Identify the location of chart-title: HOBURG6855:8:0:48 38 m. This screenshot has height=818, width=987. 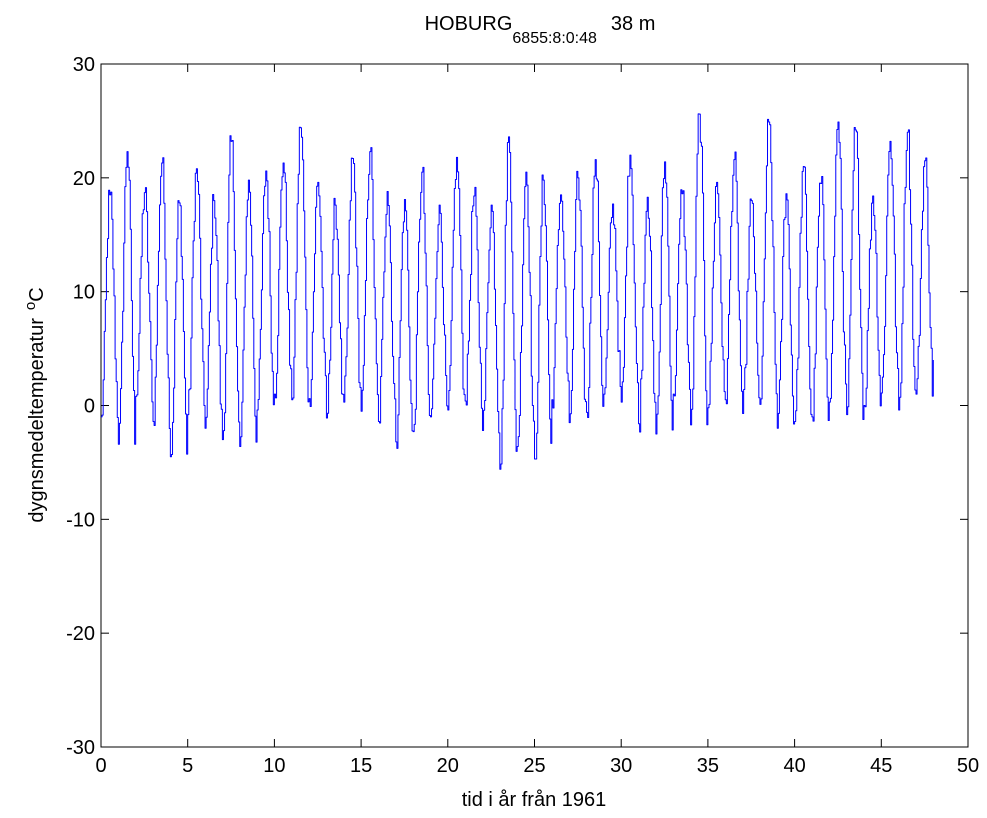
(540, 30).